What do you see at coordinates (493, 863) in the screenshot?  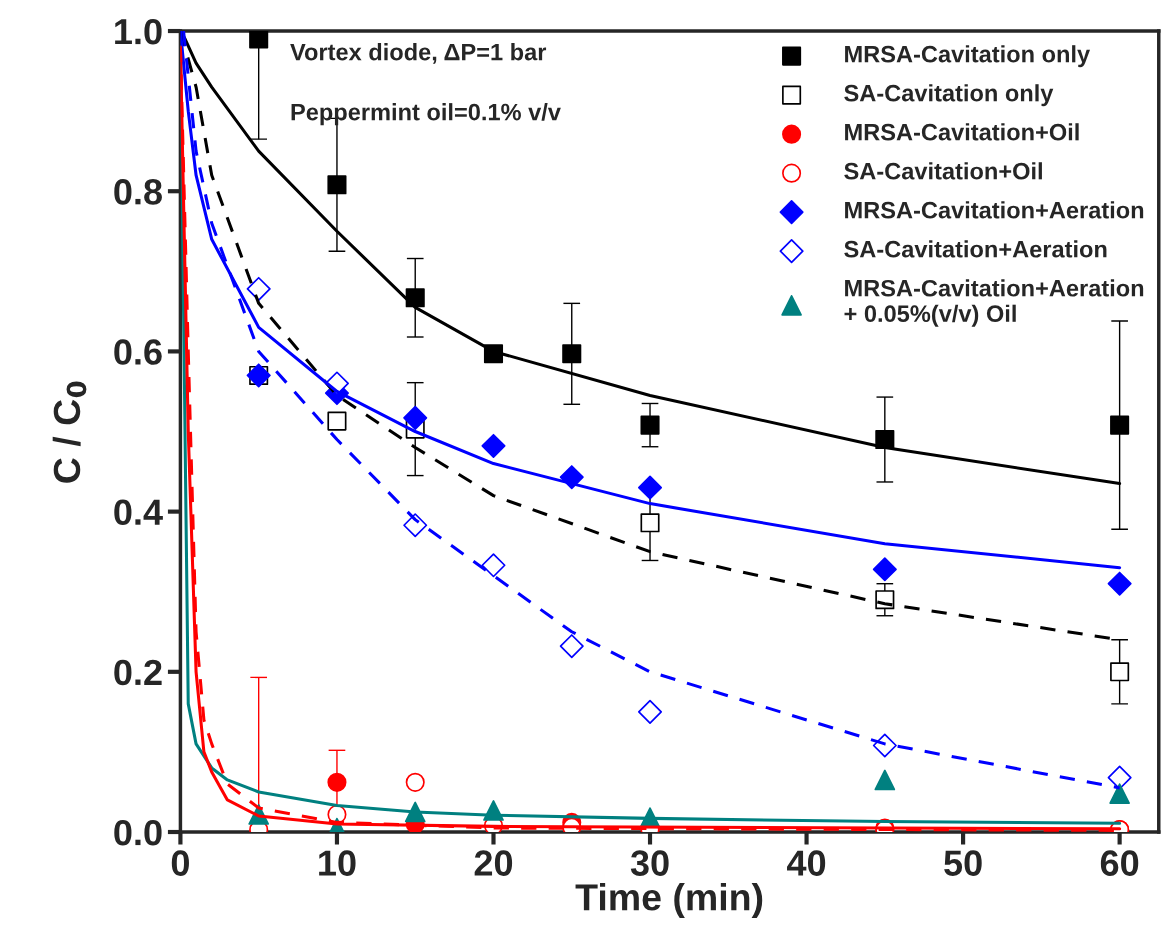 I see `x-tick-label: 20` at bounding box center [493, 863].